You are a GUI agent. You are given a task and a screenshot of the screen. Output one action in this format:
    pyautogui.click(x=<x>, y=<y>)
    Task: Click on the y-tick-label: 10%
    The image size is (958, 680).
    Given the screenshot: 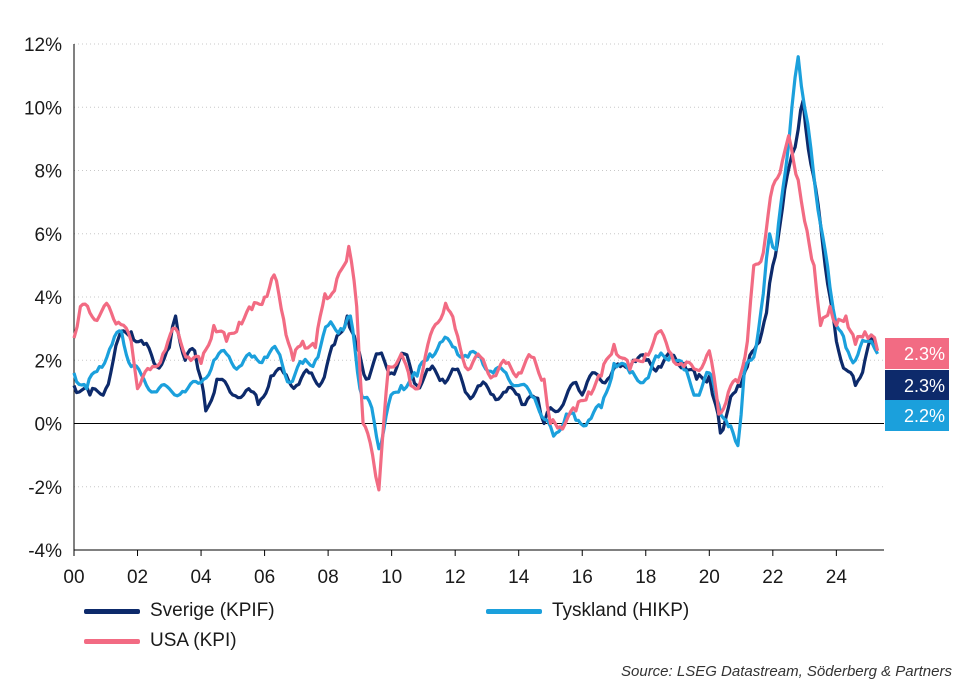 What is the action you would take?
    pyautogui.click(x=43, y=108)
    